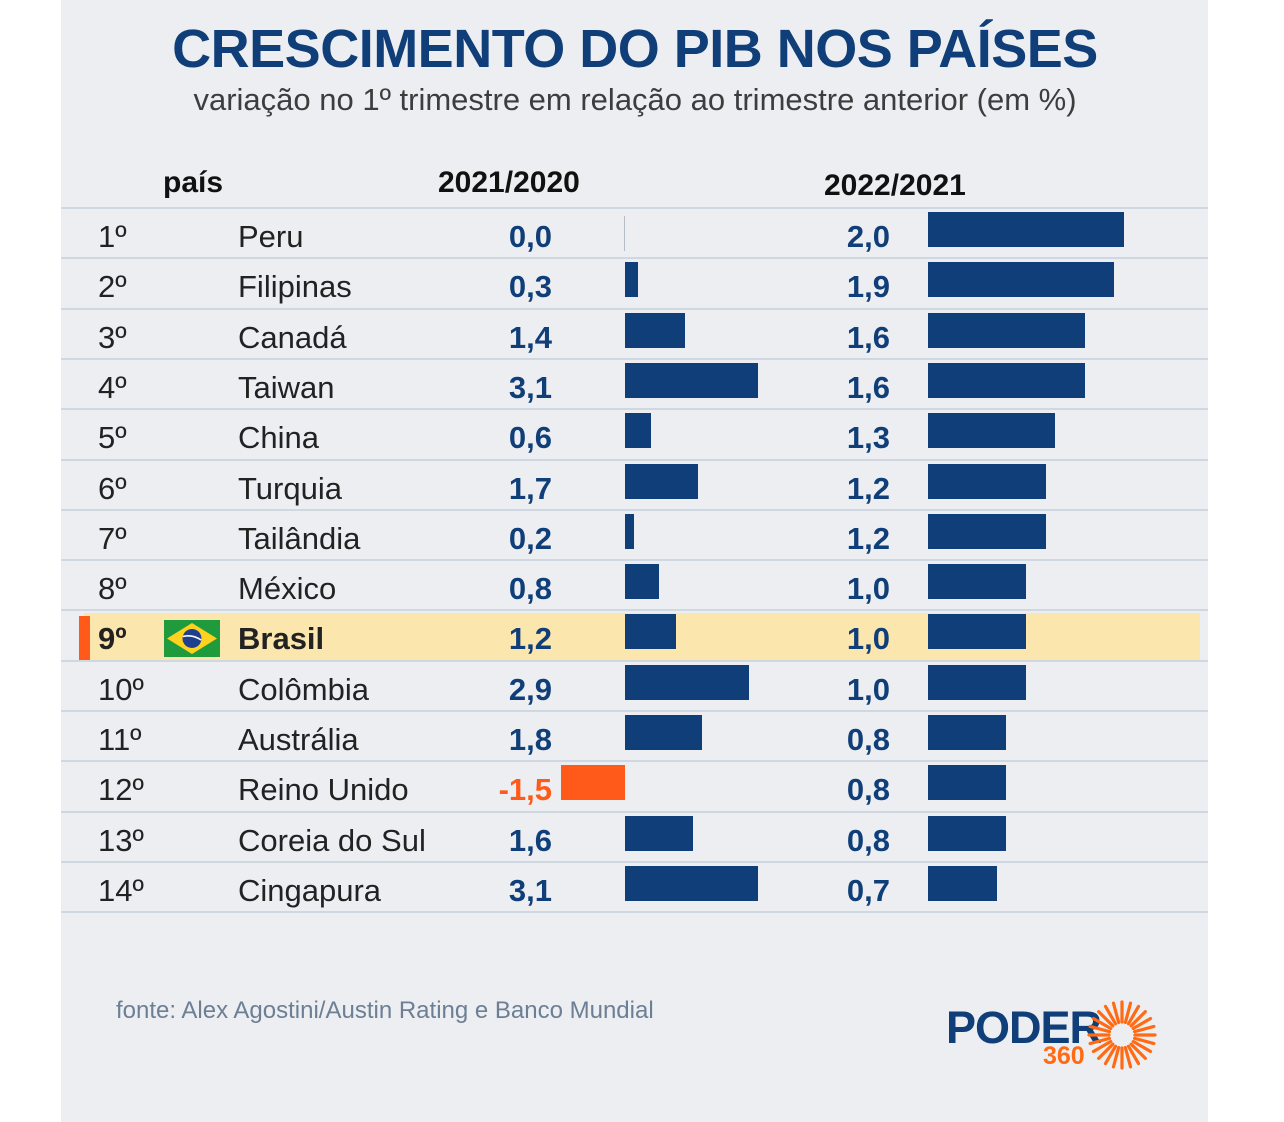 Image resolution: width=1284 pixels, height=1122 pixels. What do you see at coordinates (530, 287) in the screenshot?
I see `value-2021-2020: 0,3` at bounding box center [530, 287].